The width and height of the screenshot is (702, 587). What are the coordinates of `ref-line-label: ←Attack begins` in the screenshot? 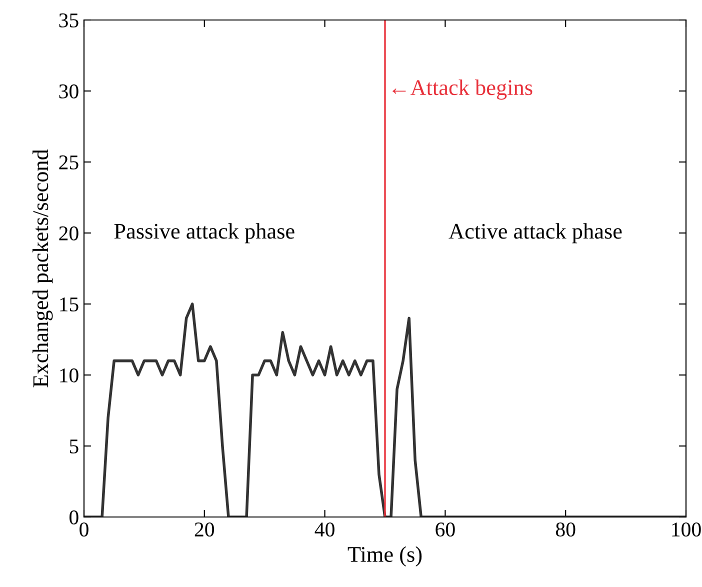 It's located at (462, 89).